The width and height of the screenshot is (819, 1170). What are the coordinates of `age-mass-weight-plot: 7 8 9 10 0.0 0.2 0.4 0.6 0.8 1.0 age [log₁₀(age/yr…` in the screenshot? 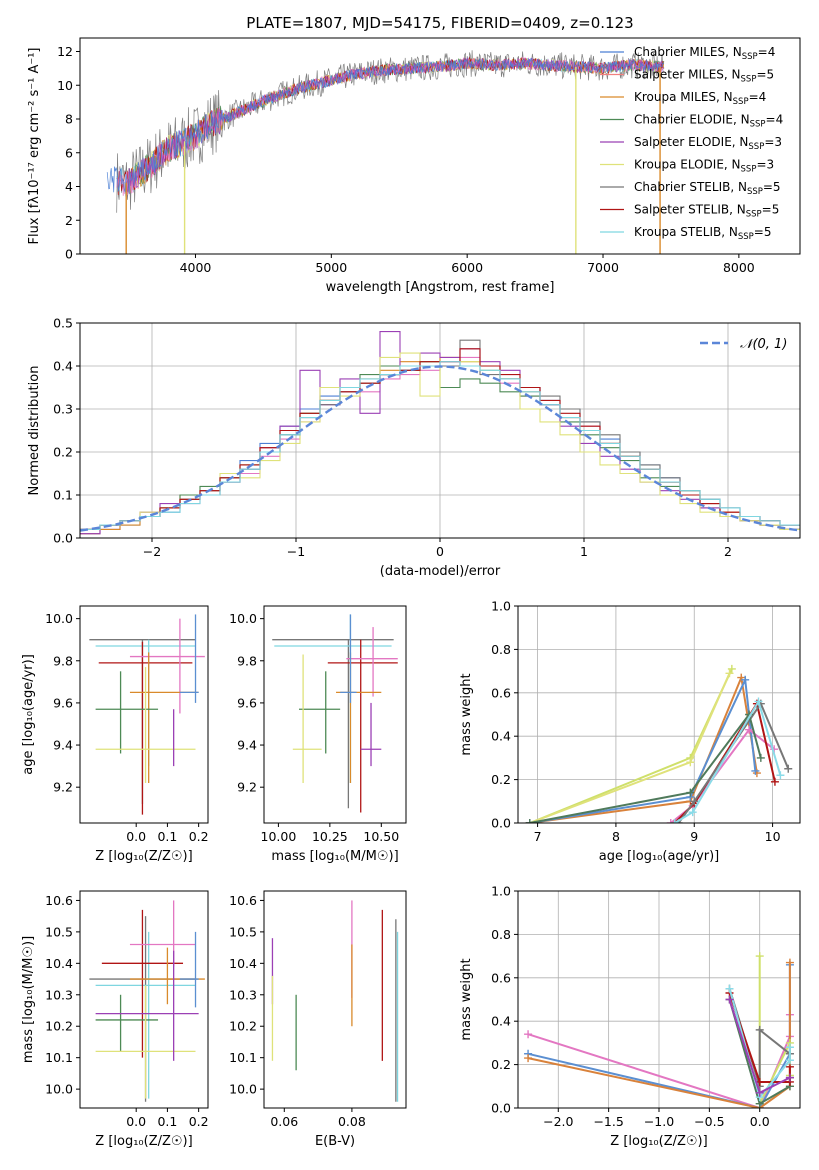 It's located at (630, 731).